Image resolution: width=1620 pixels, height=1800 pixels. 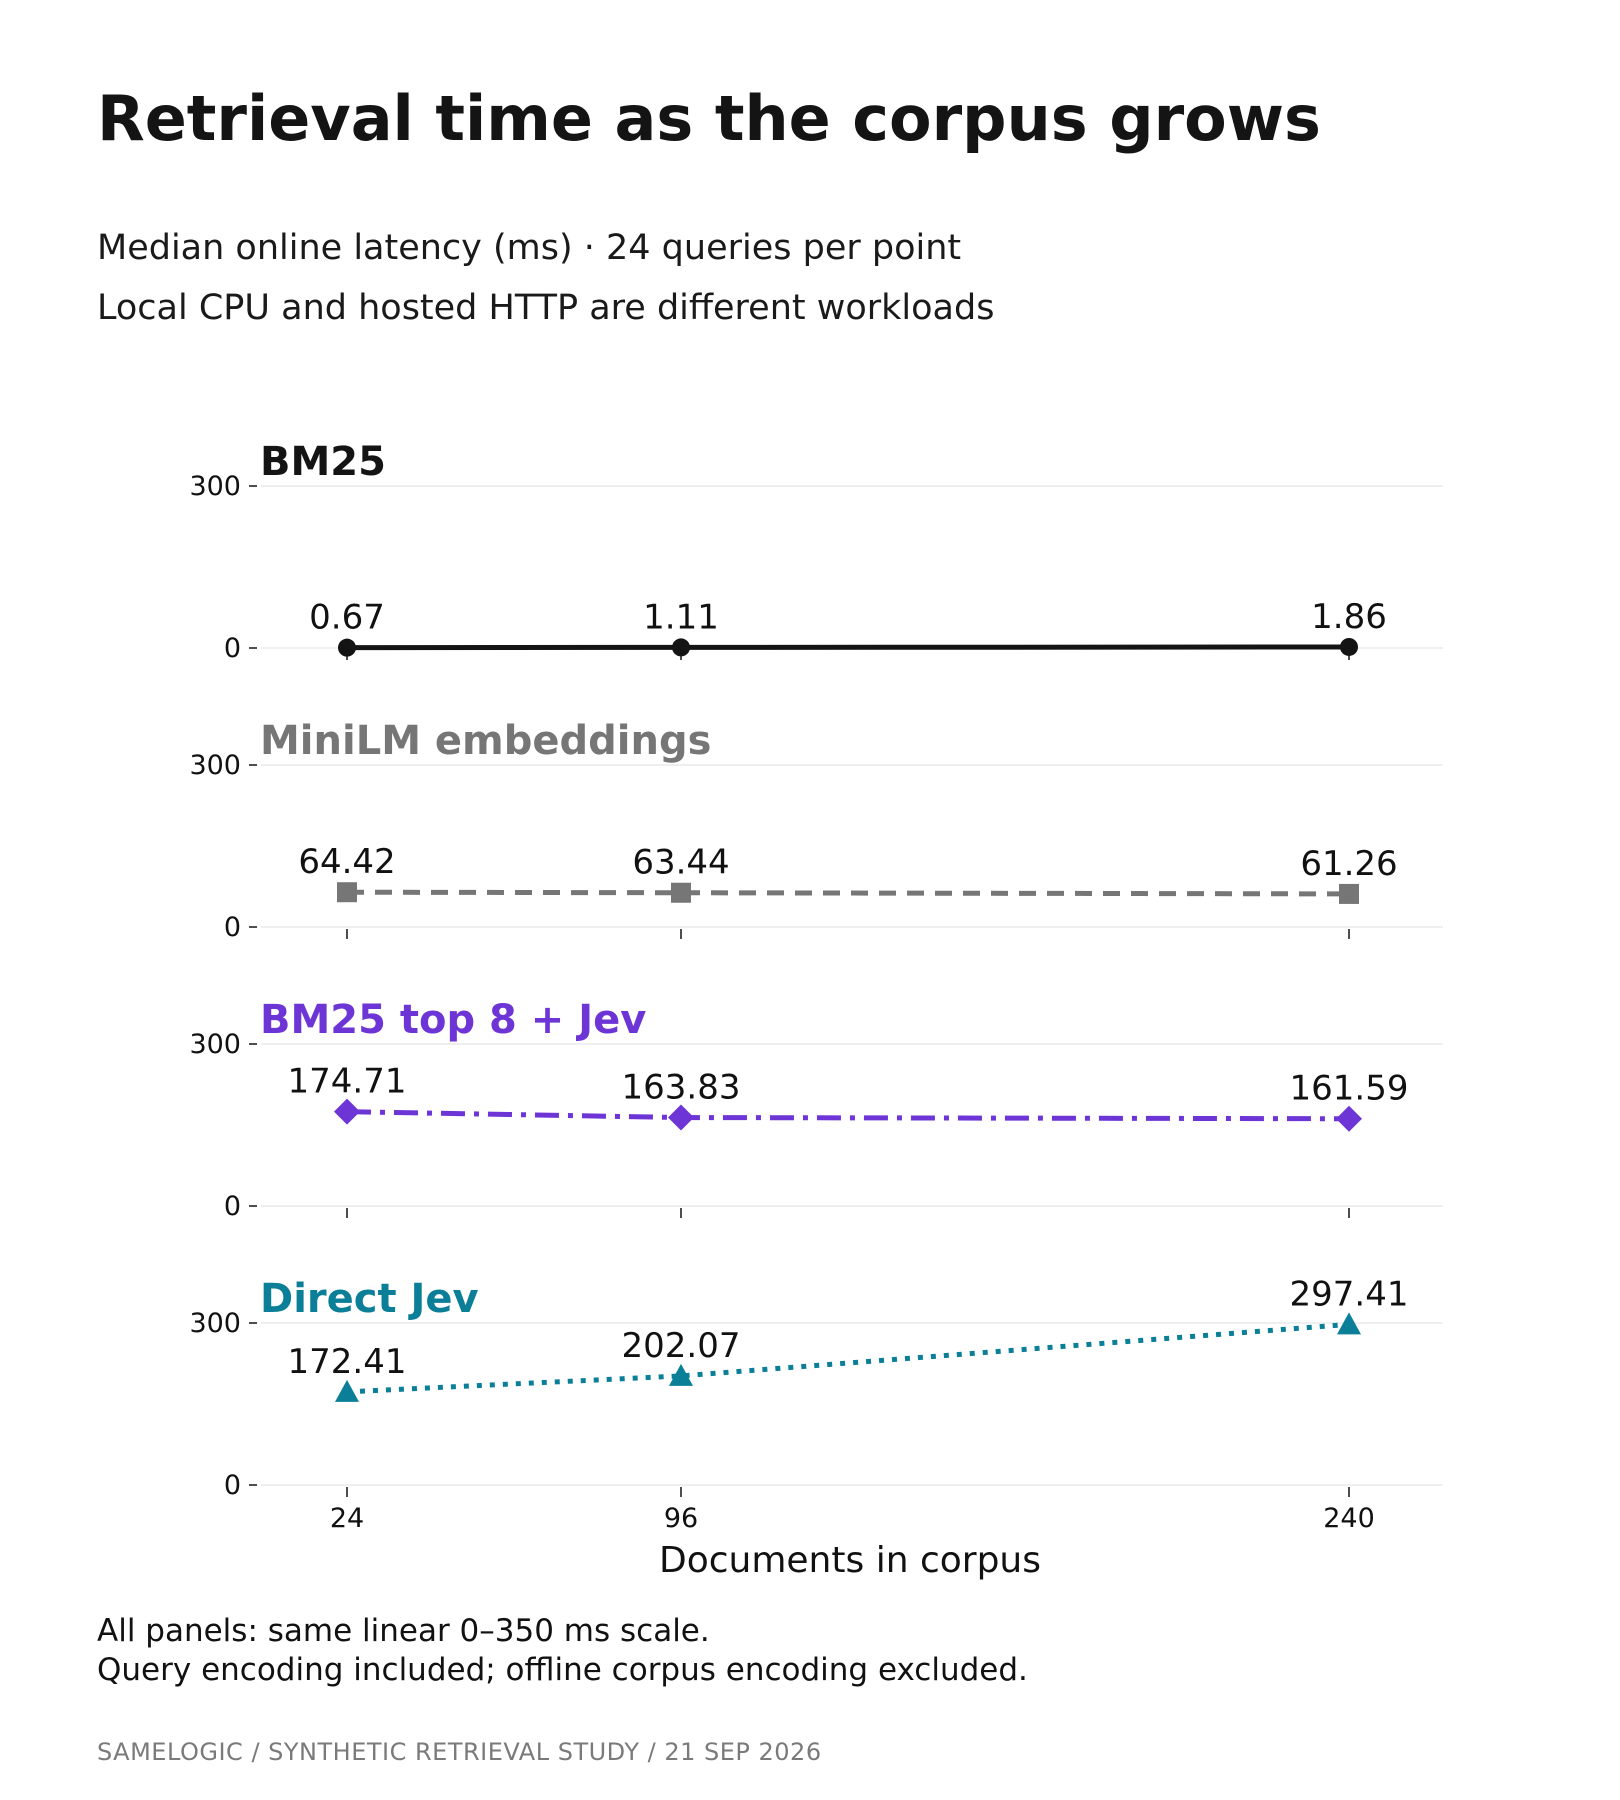 I want to click on x-tick-label: 96, so click(x=681, y=1518).